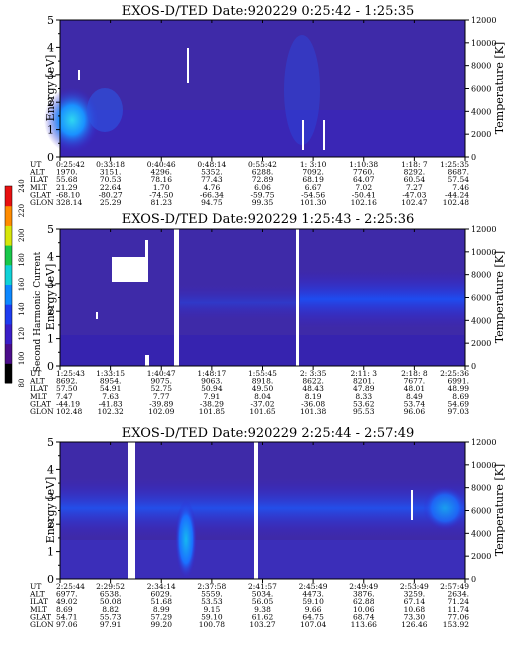 The image size is (505, 649). What do you see at coordinates (363, 187) in the screenshot?
I see `table-cell: 7.02` at bounding box center [363, 187].